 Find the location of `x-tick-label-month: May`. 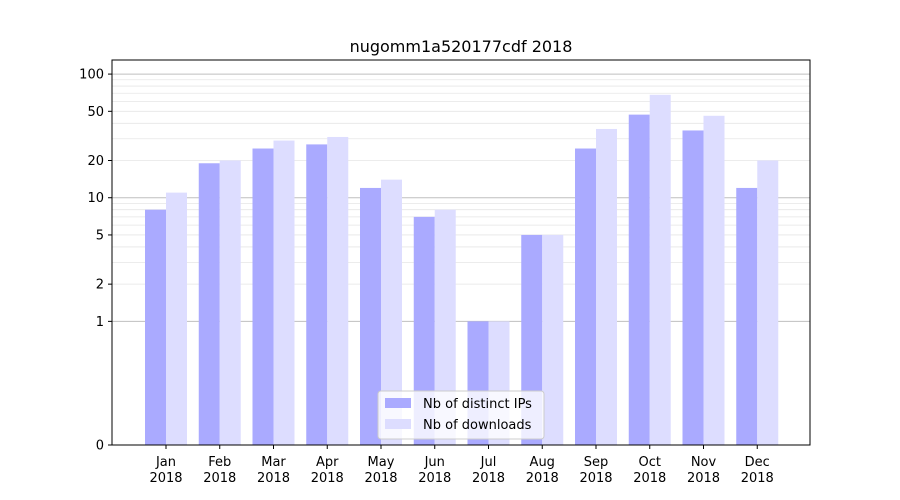

x-tick-label-month: May is located at coordinates (381, 462).